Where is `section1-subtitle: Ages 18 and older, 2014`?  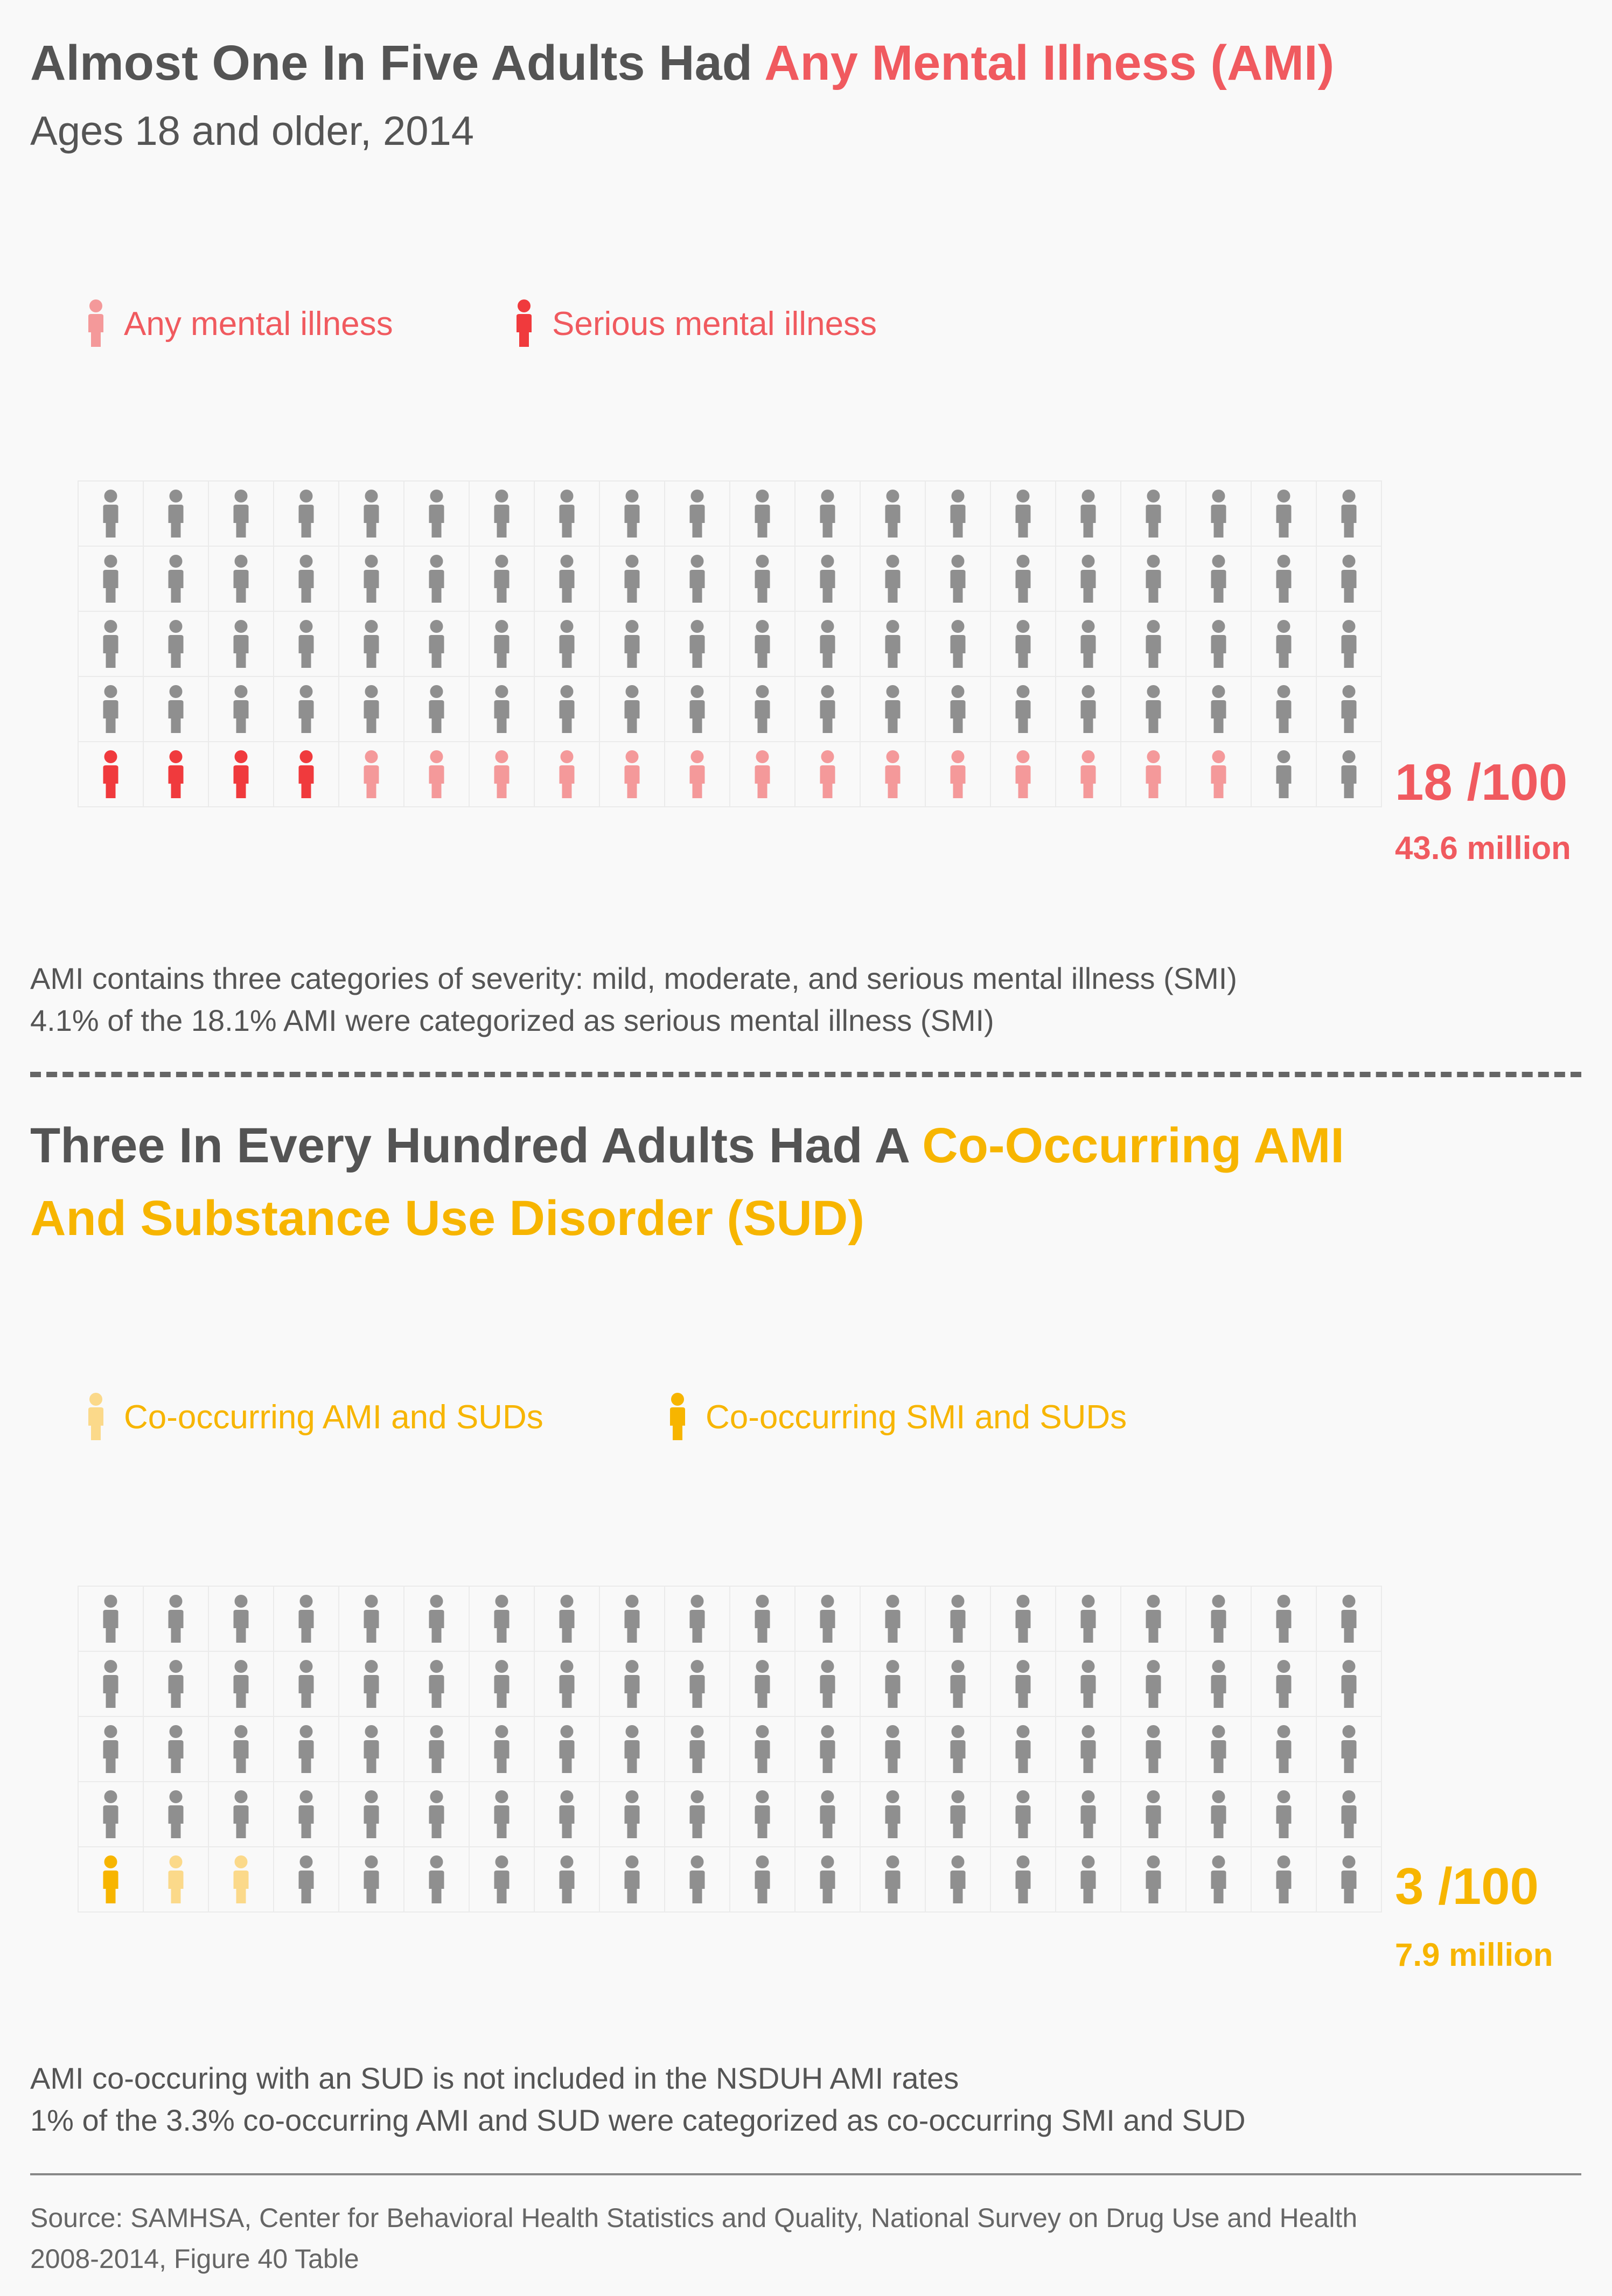 section1-subtitle: Ages 18 and older, 2014 is located at coordinates (252, 131).